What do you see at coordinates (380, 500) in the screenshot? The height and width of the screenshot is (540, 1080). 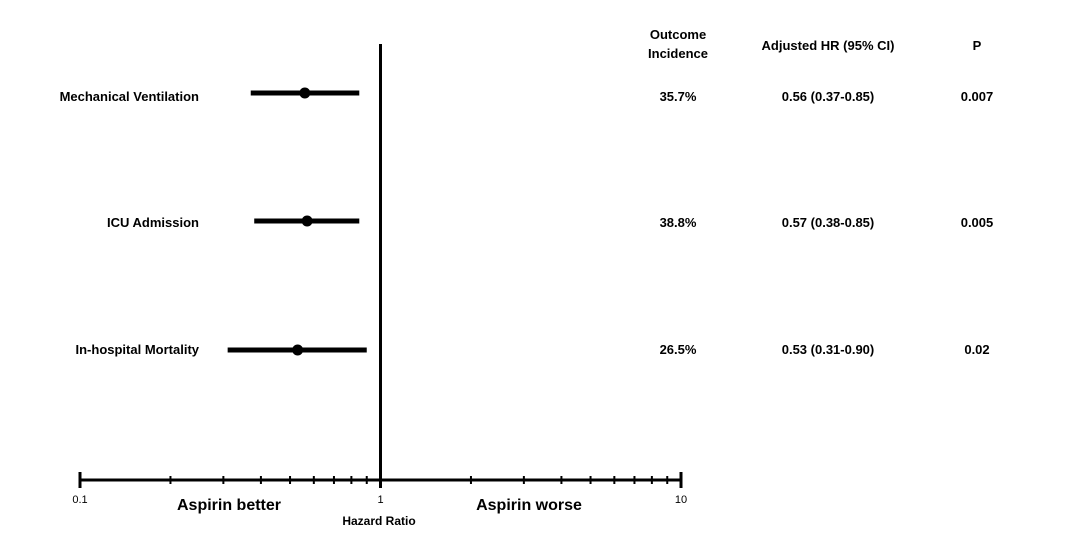 I see `x-tick-label: 1` at bounding box center [380, 500].